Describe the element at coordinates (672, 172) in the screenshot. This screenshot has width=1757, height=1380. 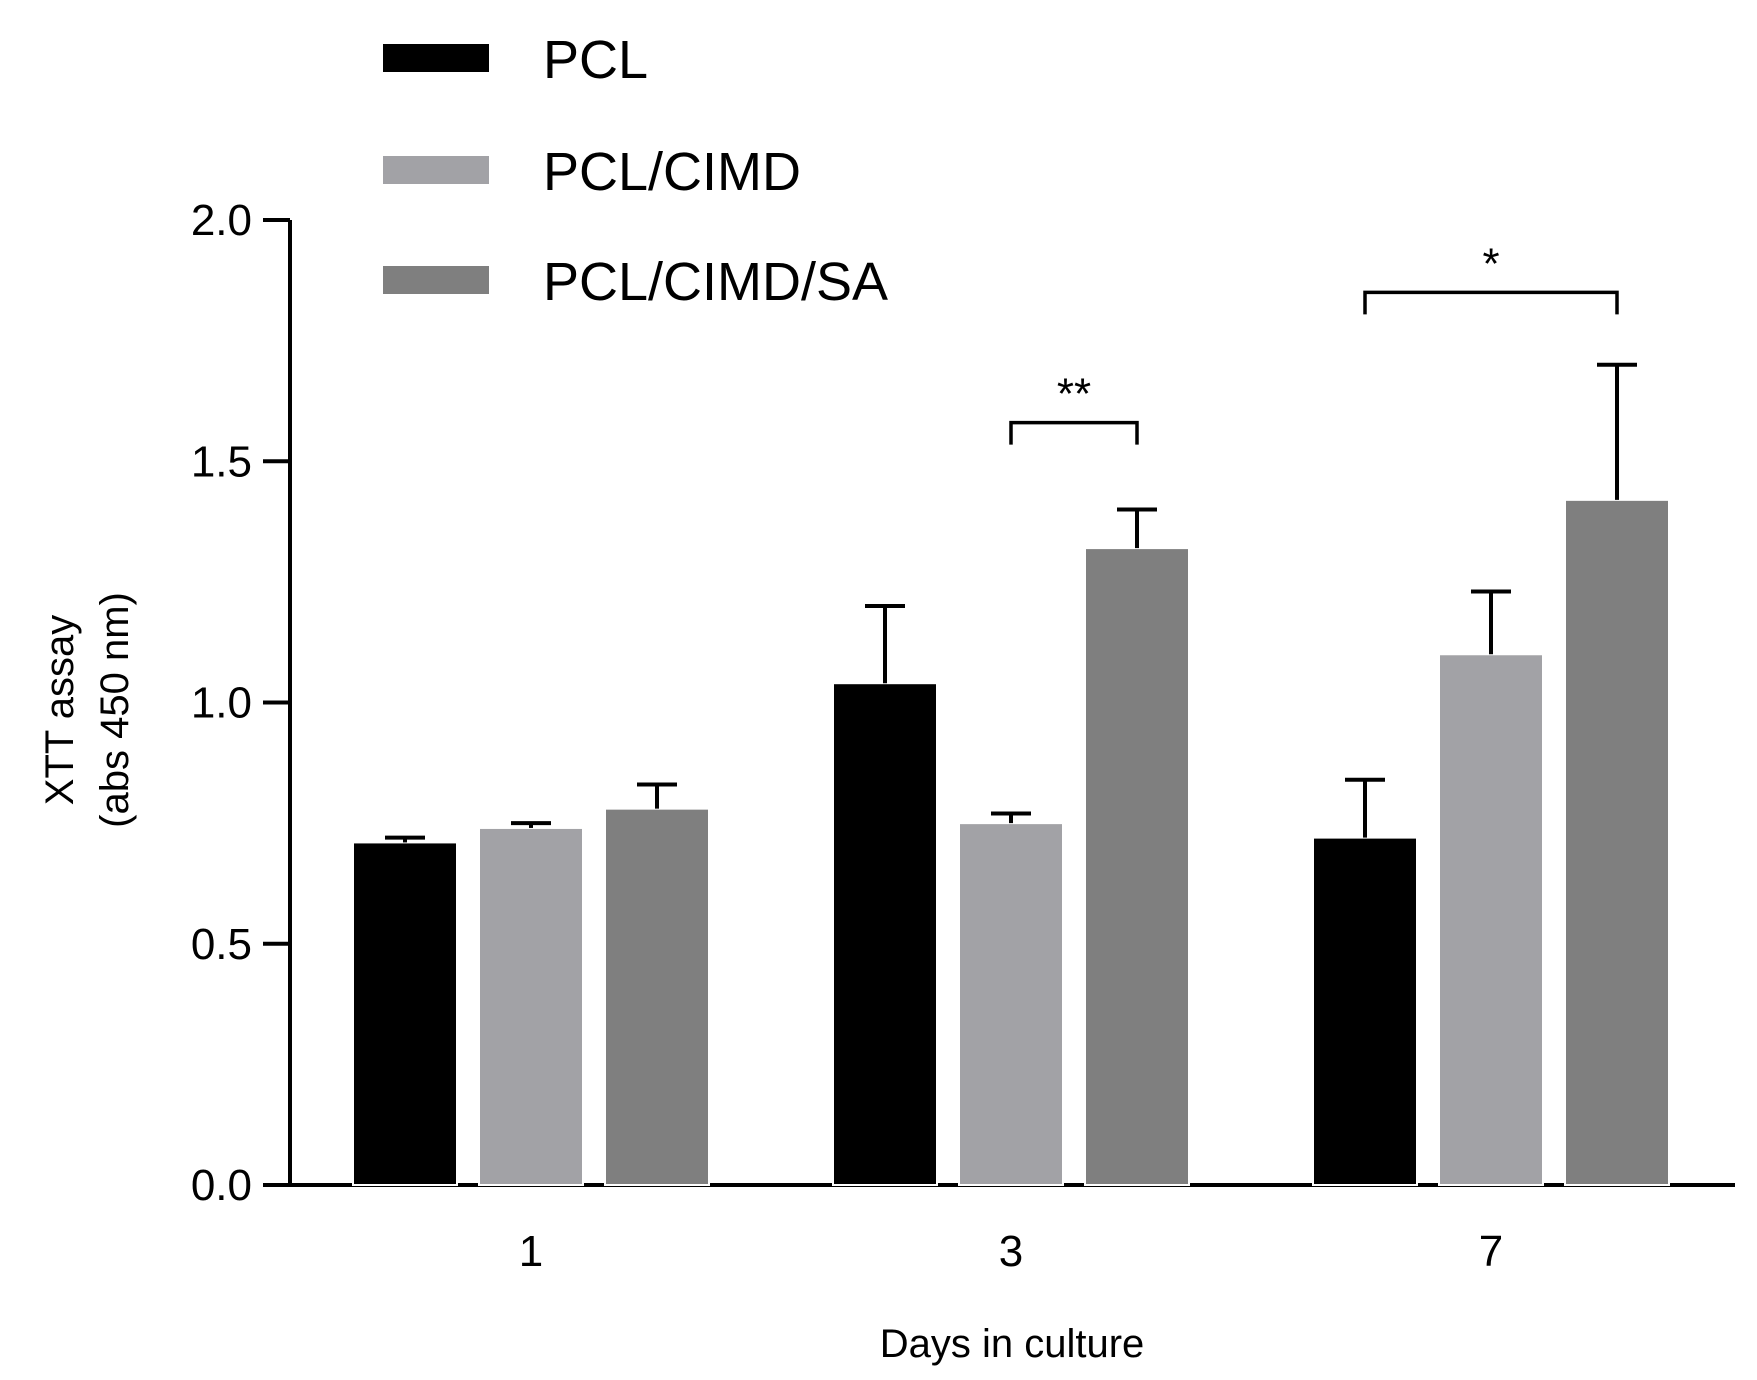
I see `legend-label-1: PCL/CIMD` at that location.